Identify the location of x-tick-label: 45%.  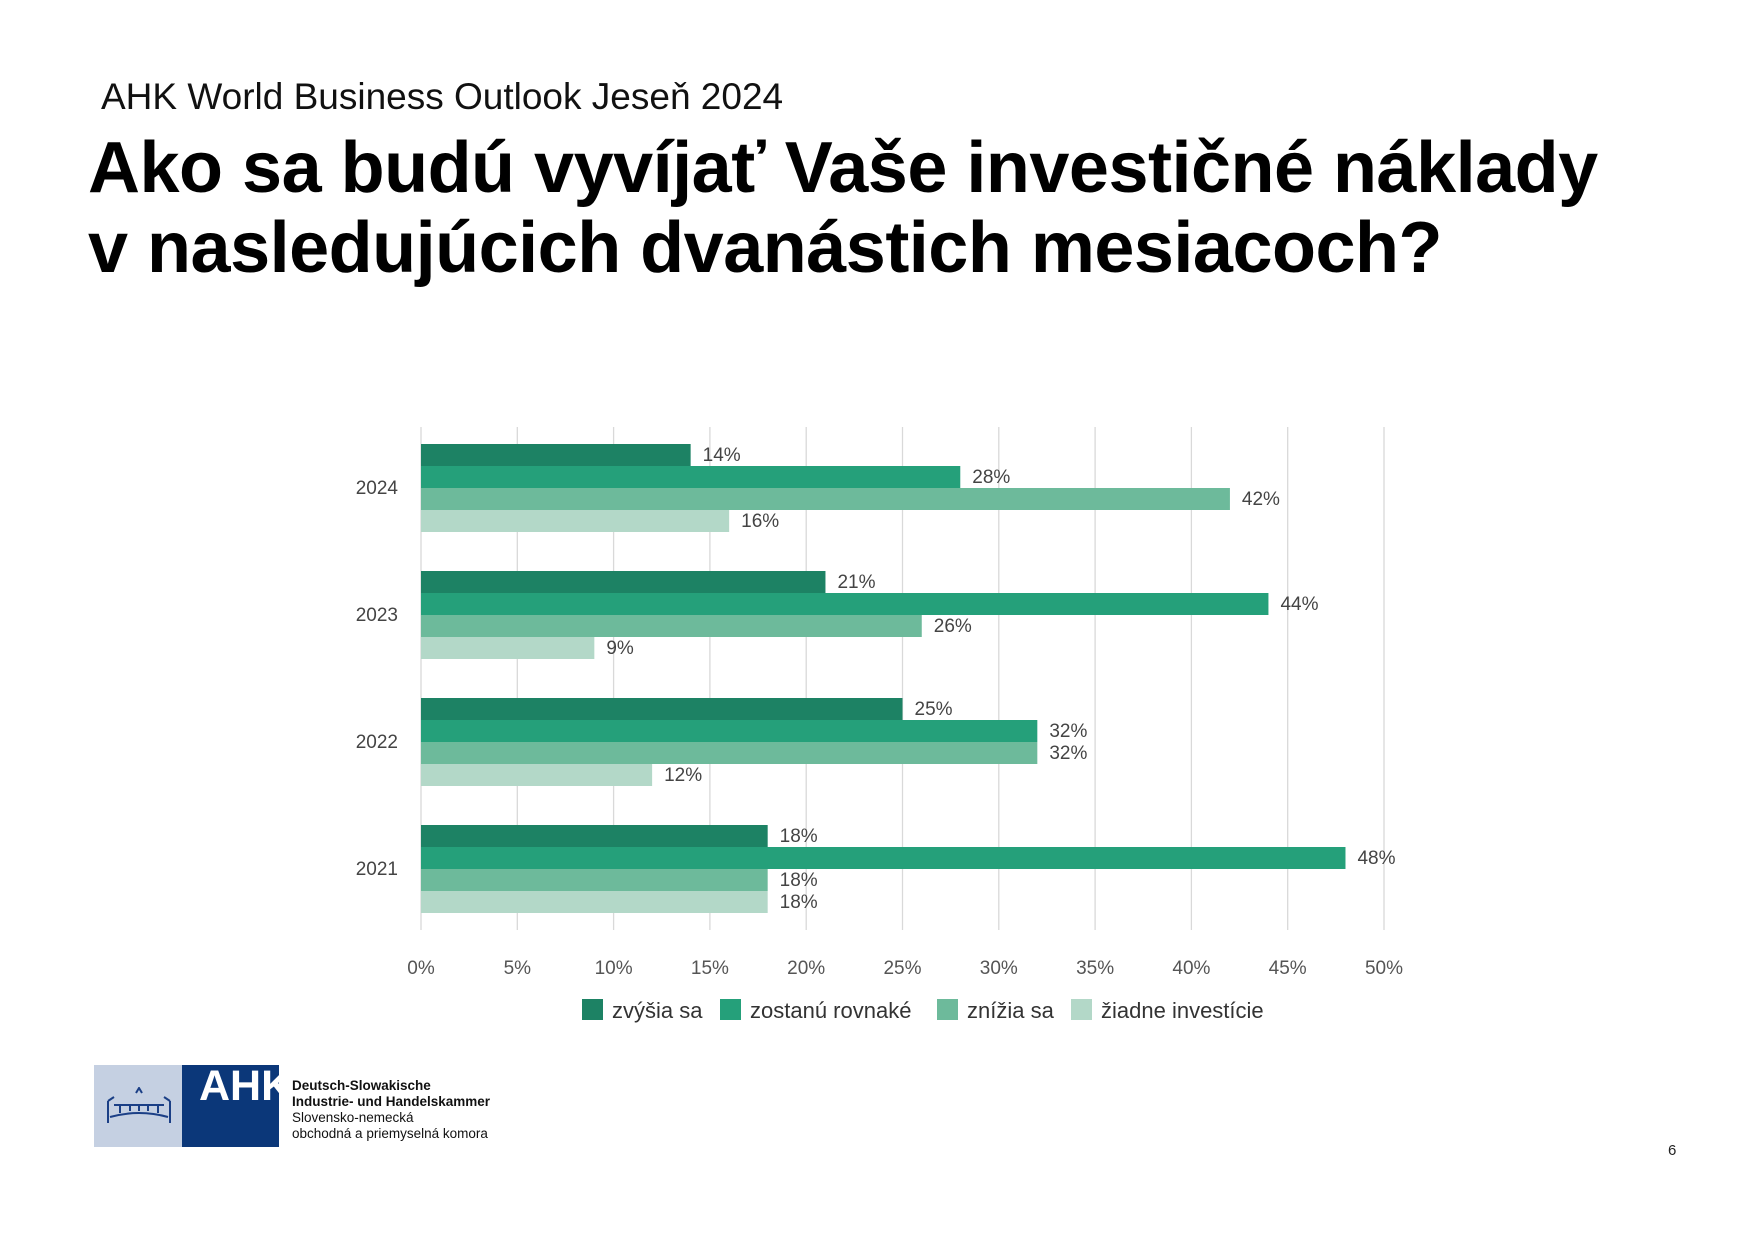
(1288, 968).